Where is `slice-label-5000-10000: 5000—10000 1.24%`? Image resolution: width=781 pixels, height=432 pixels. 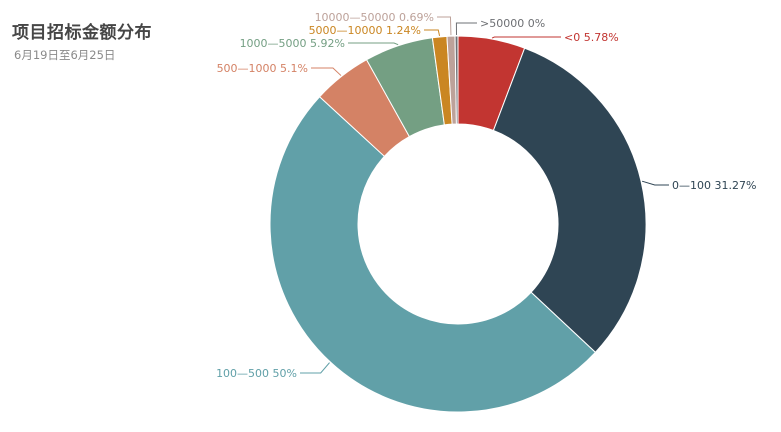
slice-label-5000-10000: 5000—10000 1.24% is located at coordinates (365, 30).